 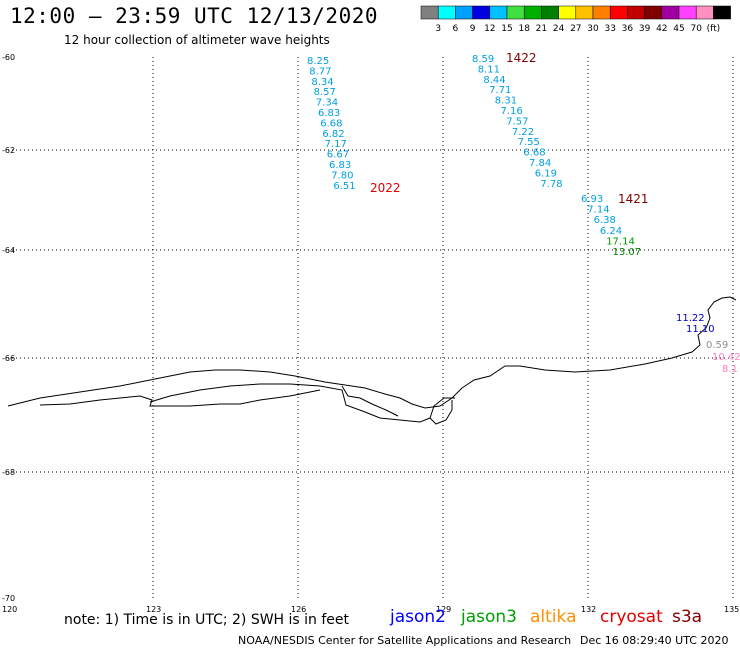 What do you see at coordinates (494, 80) in the screenshot?
I see `wave-height-value: 8.44` at bounding box center [494, 80].